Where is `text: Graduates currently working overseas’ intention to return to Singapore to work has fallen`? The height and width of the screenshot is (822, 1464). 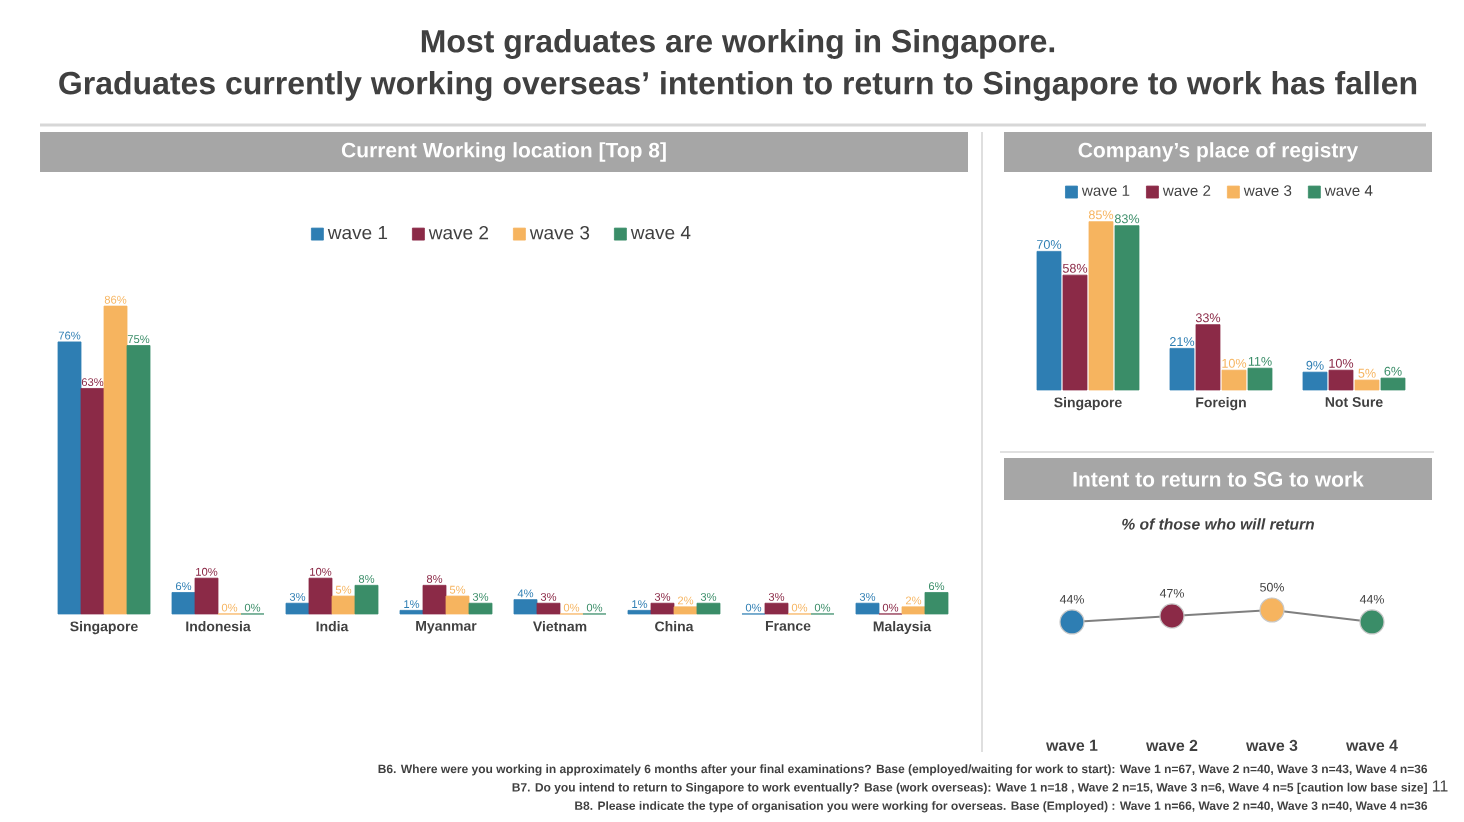 text: Graduates currently working overseas’ intention to return to Singapore to work has fallen is located at coordinates (738, 86).